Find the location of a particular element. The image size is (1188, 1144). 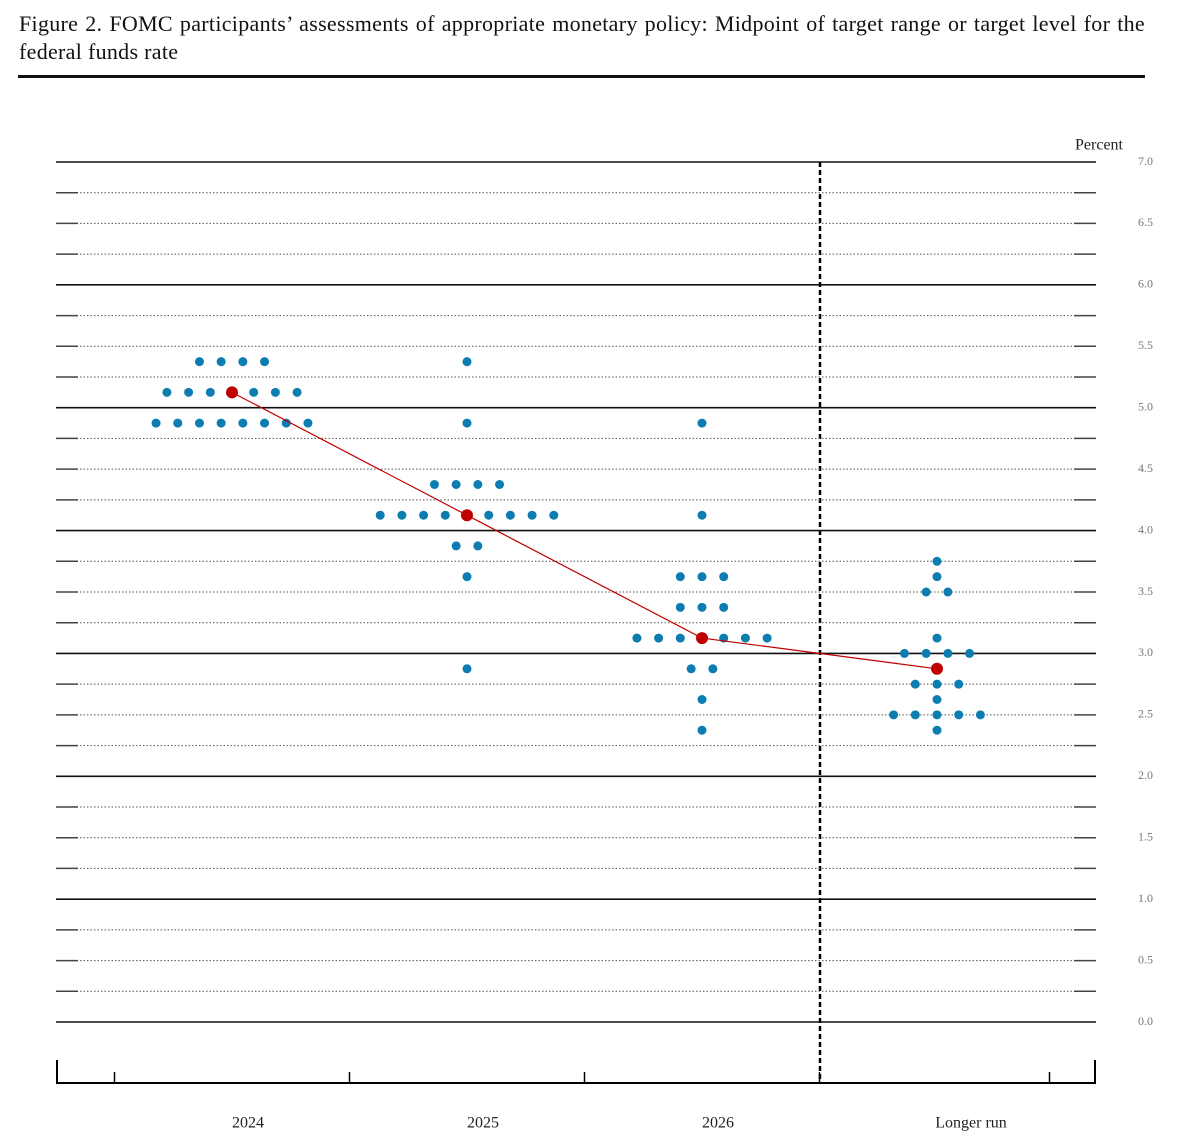

y-tick-label: 2.5 is located at coordinates (1145, 714).